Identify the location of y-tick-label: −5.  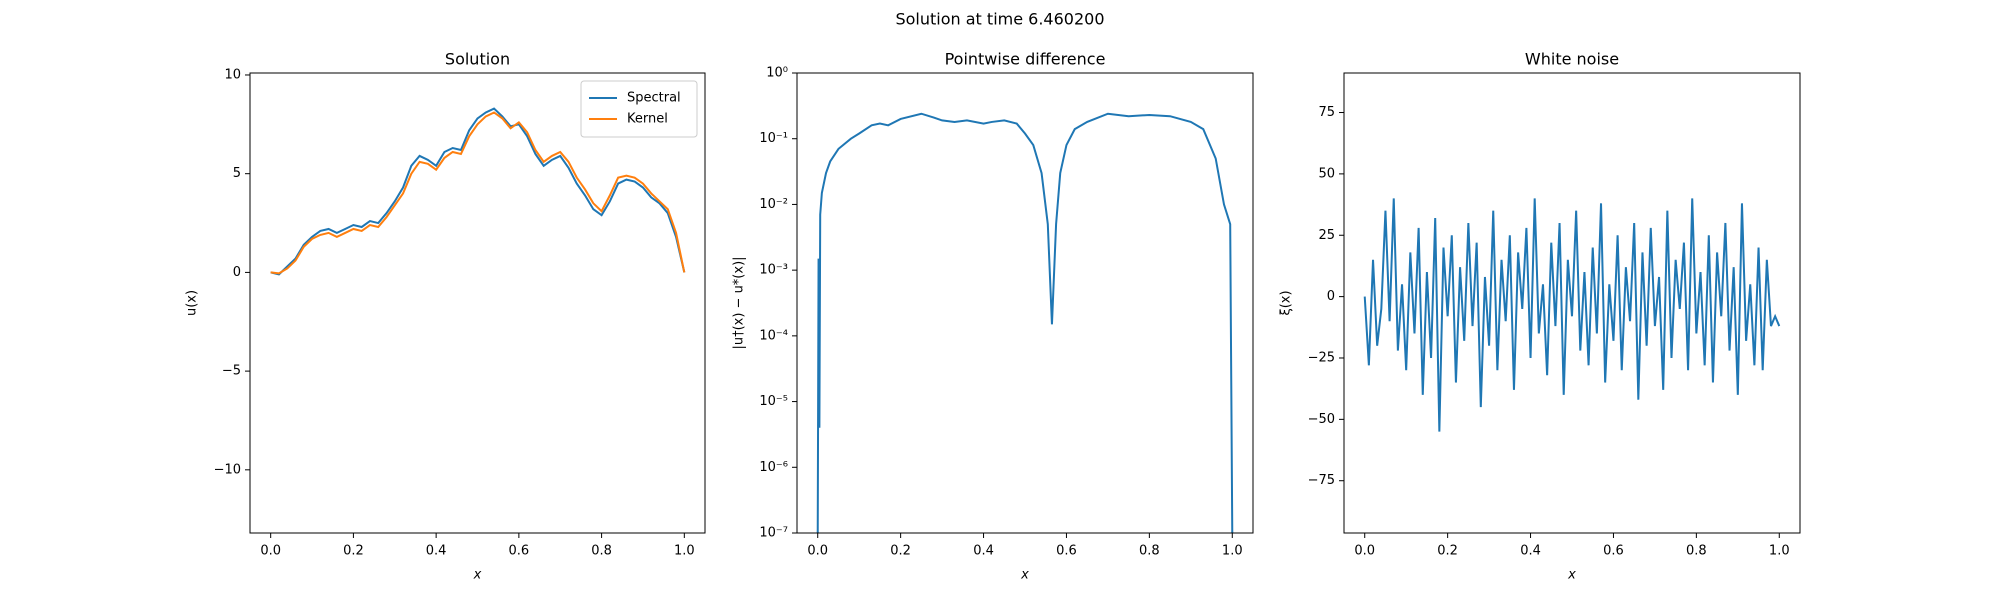
(231, 371).